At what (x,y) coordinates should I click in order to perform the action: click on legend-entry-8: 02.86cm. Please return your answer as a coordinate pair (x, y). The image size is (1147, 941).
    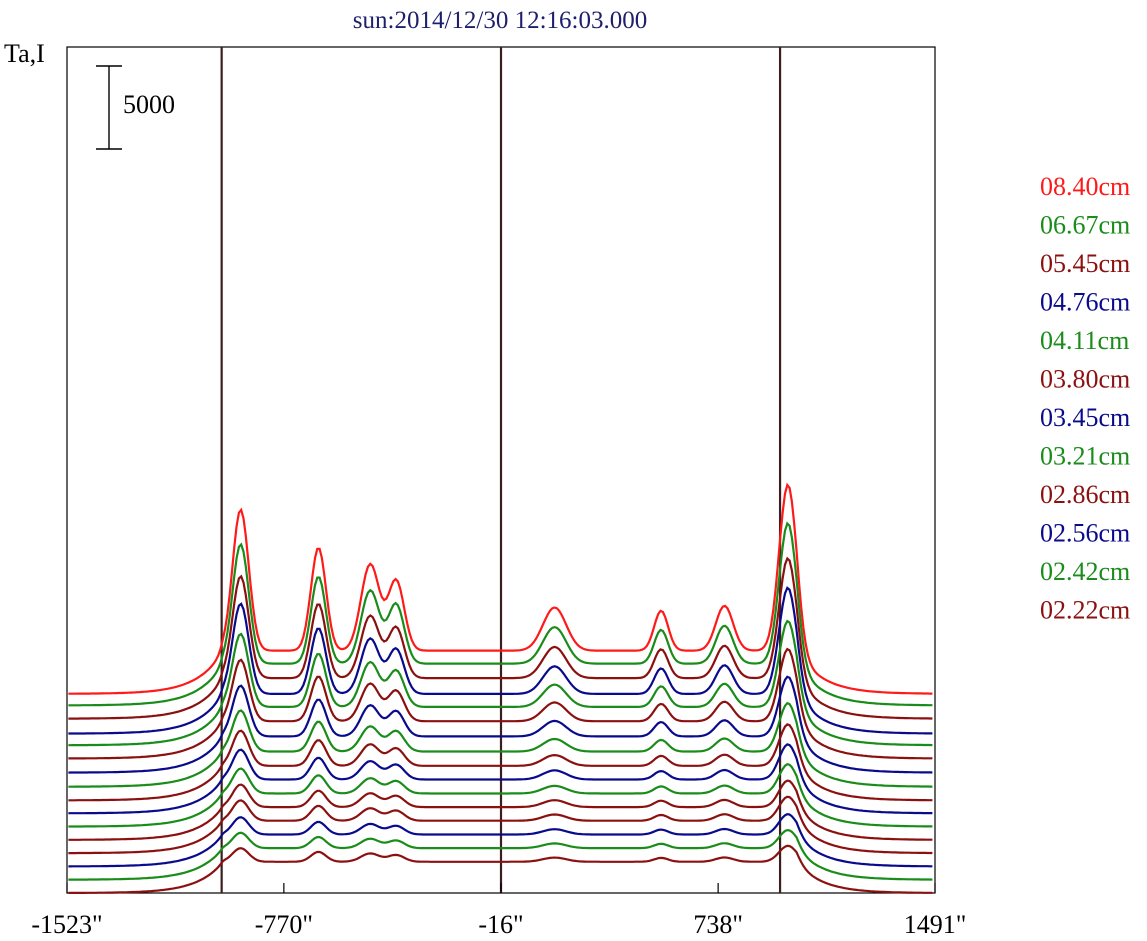
    Looking at the image, I should click on (1085, 494).